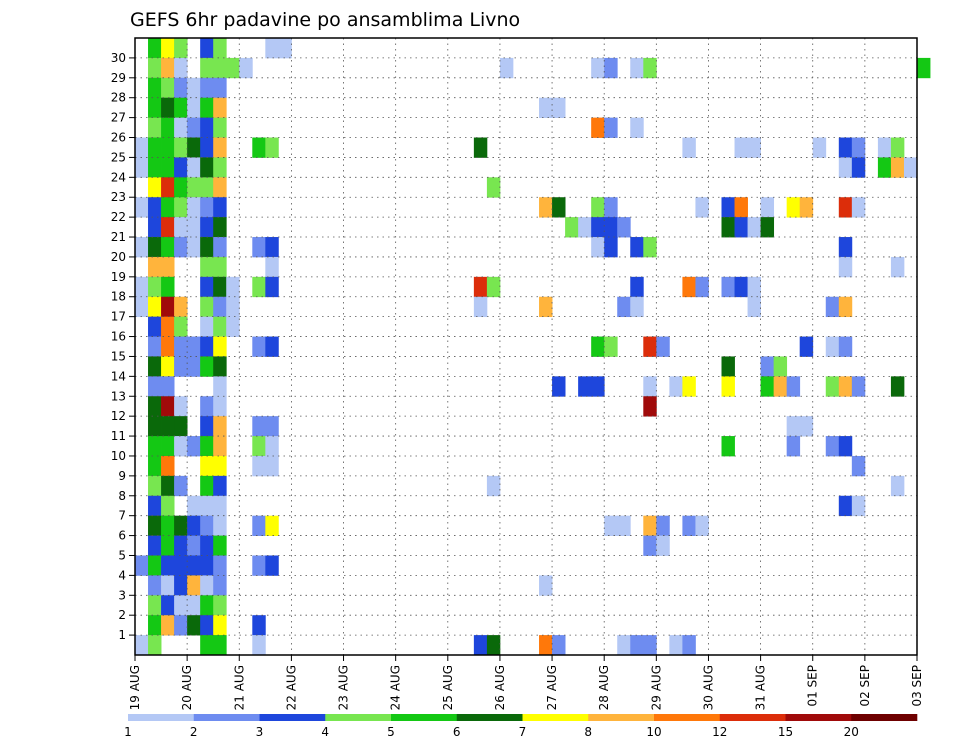  I want to click on y-tick-label: 17, so click(118, 317).